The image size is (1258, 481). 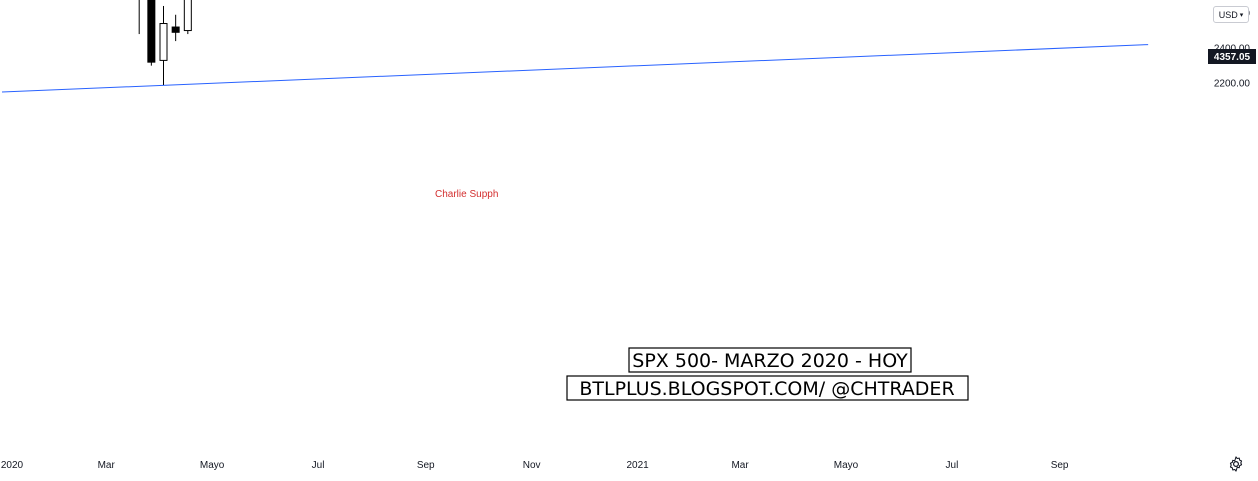 I want to click on chart-subtitle: BTLPLUS.BLOGSPOT.COM/ @CHTRADER, so click(x=766, y=389).